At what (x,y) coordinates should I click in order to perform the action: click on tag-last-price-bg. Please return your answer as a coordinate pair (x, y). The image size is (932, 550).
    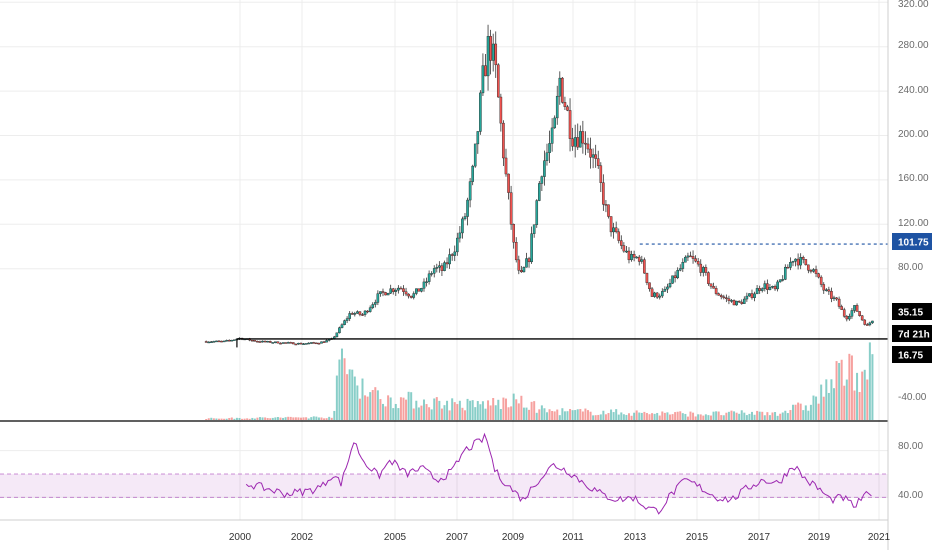
    Looking at the image, I should click on (912, 311).